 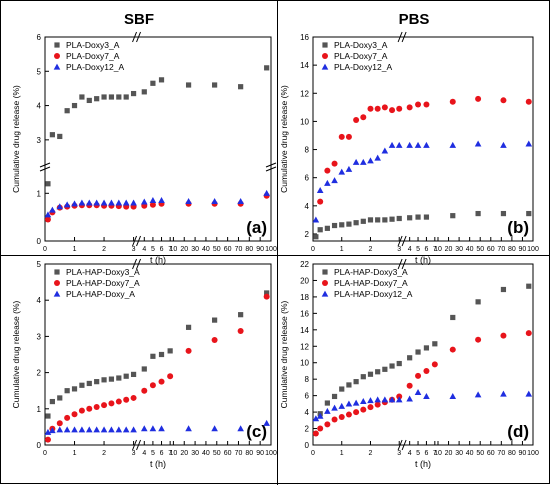 I want to click on panel-a-x-tick-label: 10, so click(x=174, y=249).